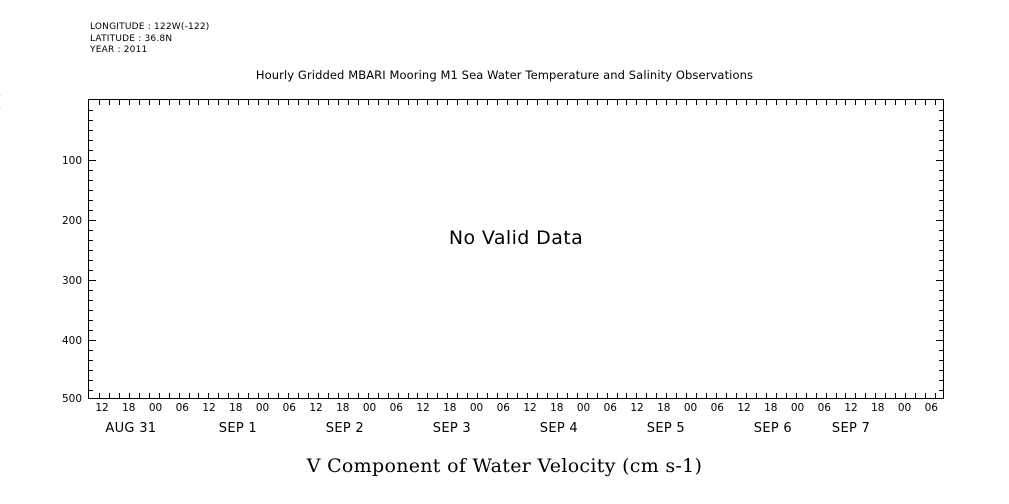  I want to click on y-tick-label: 200, so click(71, 221).